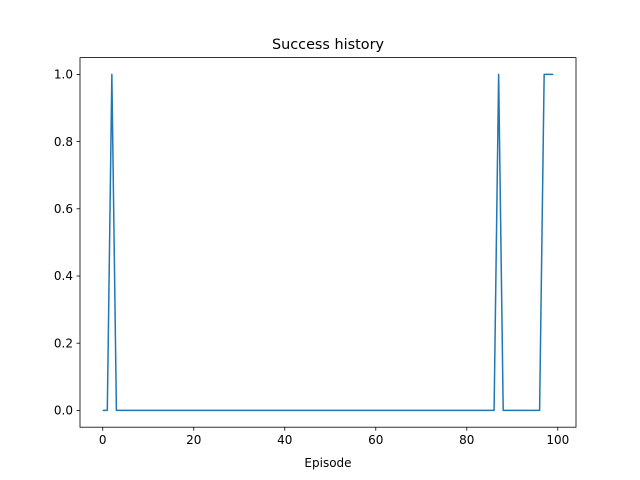 The height and width of the screenshot is (480, 640). I want to click on y-tick-label: 0.2, so click(63, 343).